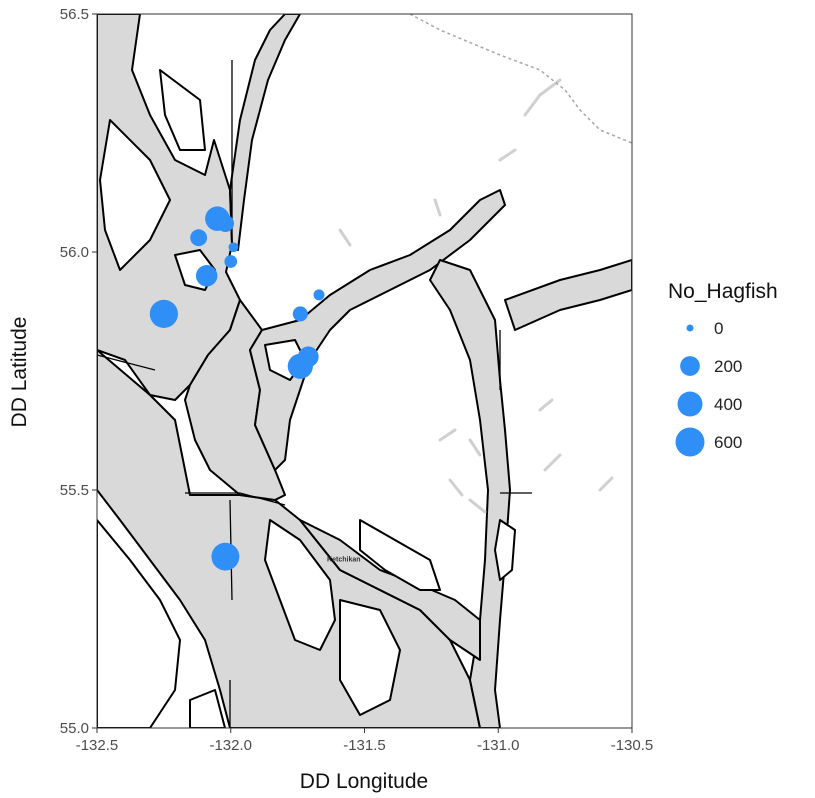 The width and height of the screenshot is (815, 798). What do you see at coordinates (370, 657) in the screenshot?
I see `island-annette` at bounding box center [370, 657].